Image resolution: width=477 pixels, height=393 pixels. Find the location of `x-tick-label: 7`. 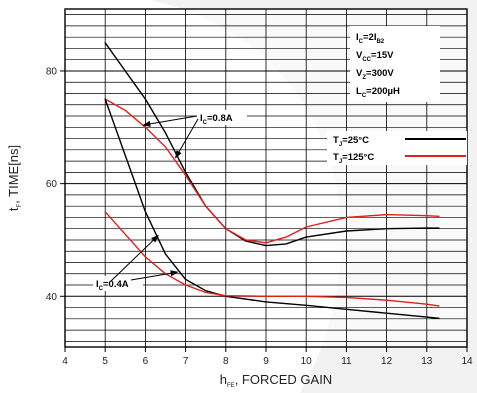

x-tick-label: 7 is located at coordinates (186, 361).